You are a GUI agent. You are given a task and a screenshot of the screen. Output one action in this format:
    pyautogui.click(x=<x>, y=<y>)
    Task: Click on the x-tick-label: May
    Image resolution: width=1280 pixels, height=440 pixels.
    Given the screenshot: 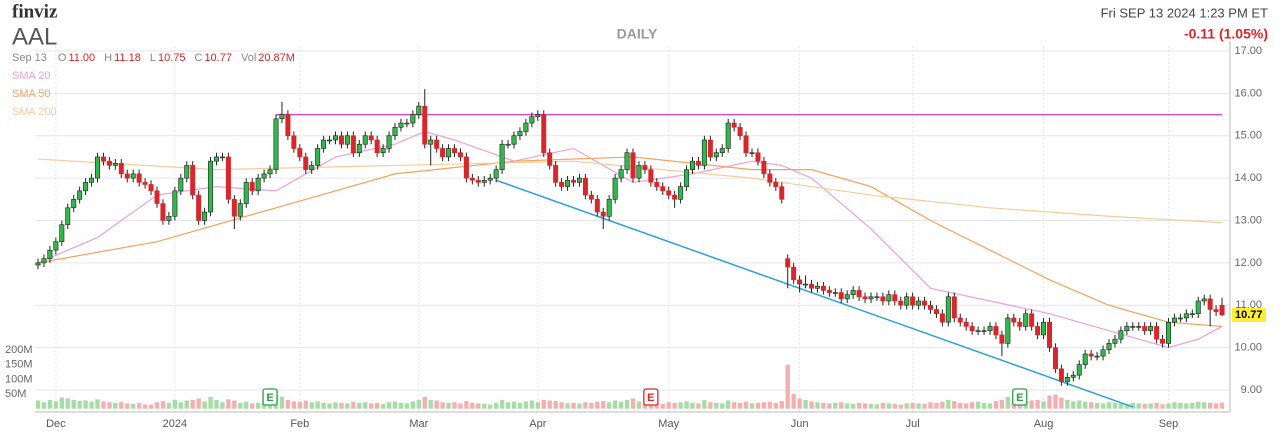 What is the action you would take?
    pyautogui.click(x=668, y=424)
    